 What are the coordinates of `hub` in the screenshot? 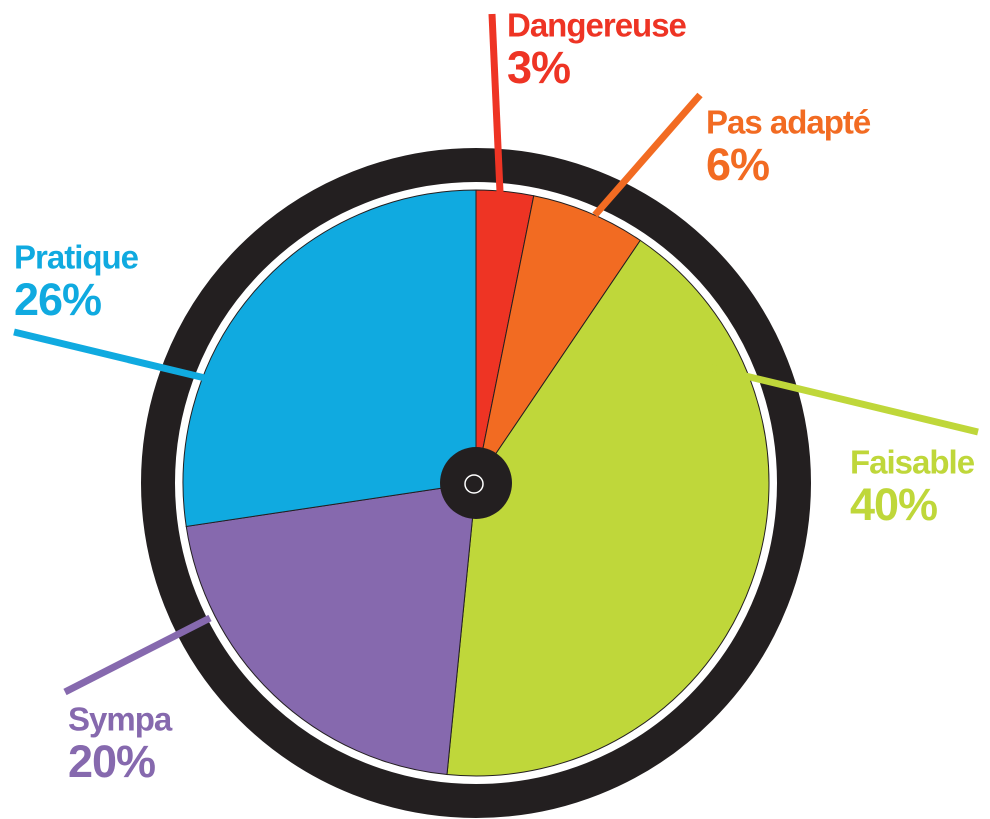 It's located at (476, 483).